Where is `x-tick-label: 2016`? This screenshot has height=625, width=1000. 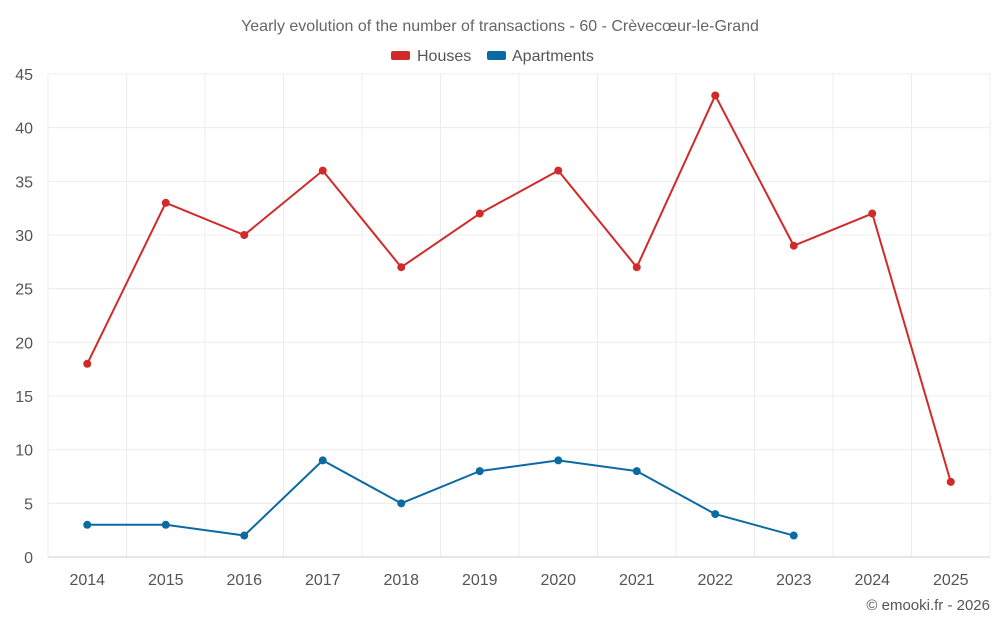
x-tick-label: 2016 is located at coordinates (244, 580).